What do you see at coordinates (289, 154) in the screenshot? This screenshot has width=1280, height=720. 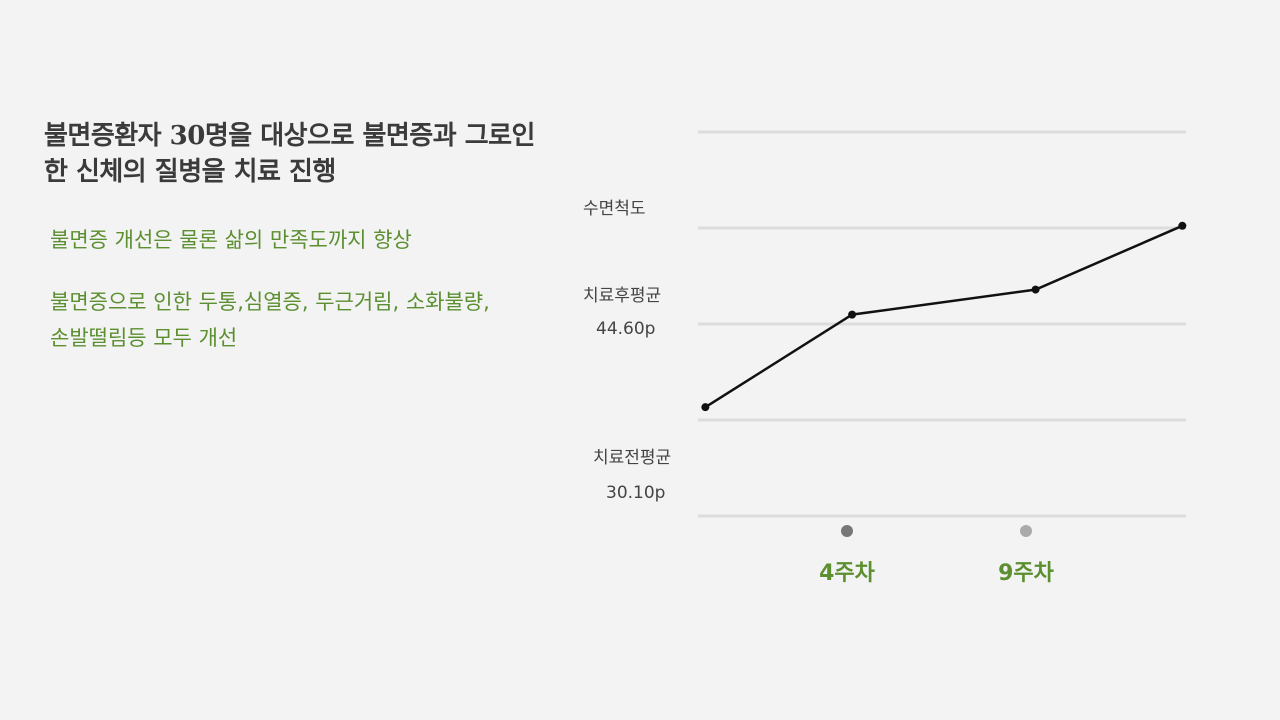 I see `slide-title: 불면증환자 30명을 대상으로 불면증과 그로인한 신체의 질병을 치료 진행` at bounding box center [289, 154].